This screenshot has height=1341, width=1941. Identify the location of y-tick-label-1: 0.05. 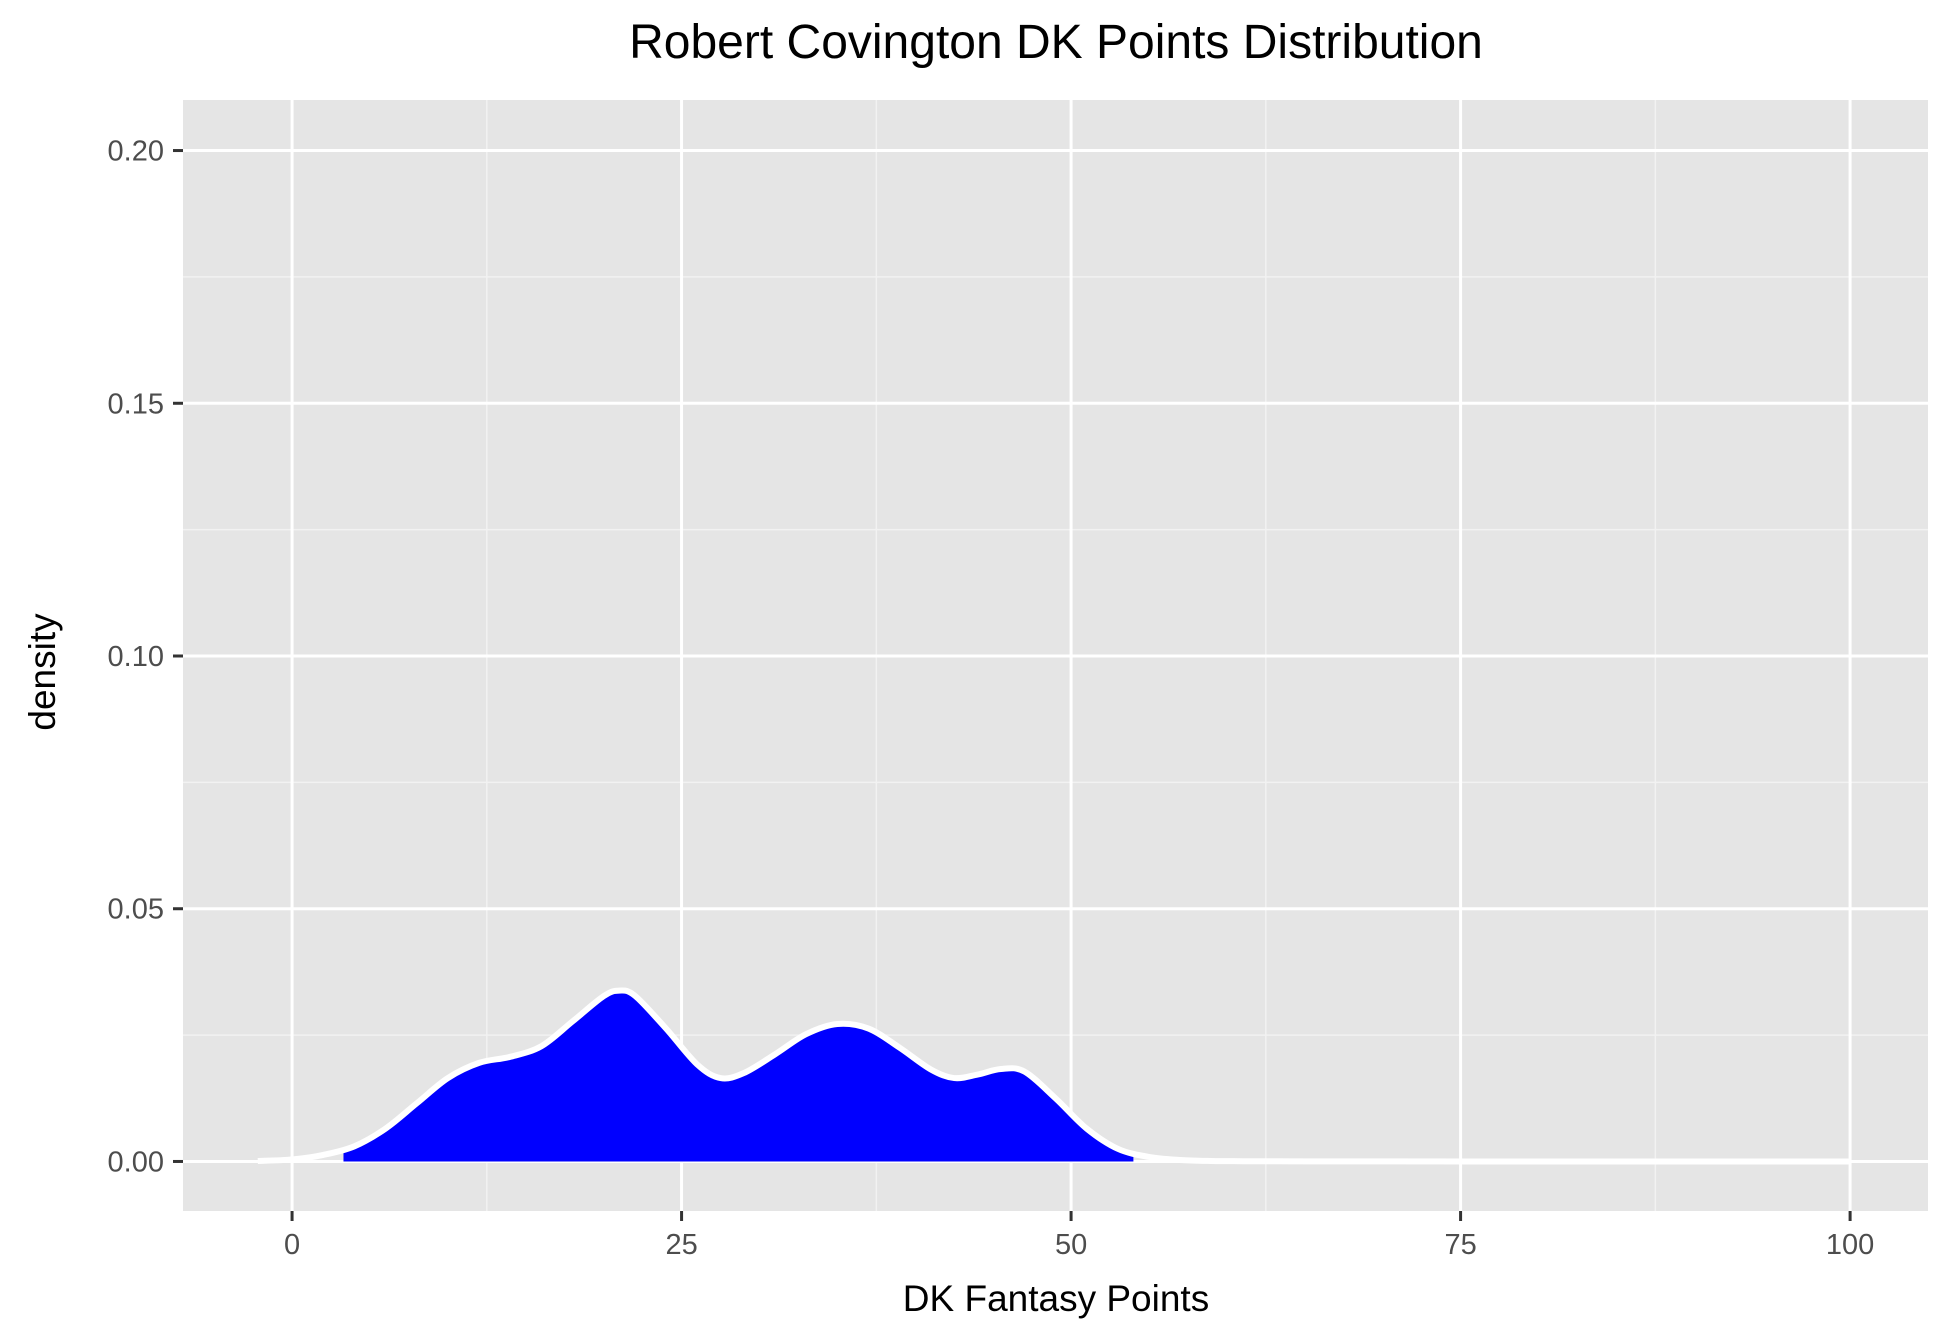
(136, 910).